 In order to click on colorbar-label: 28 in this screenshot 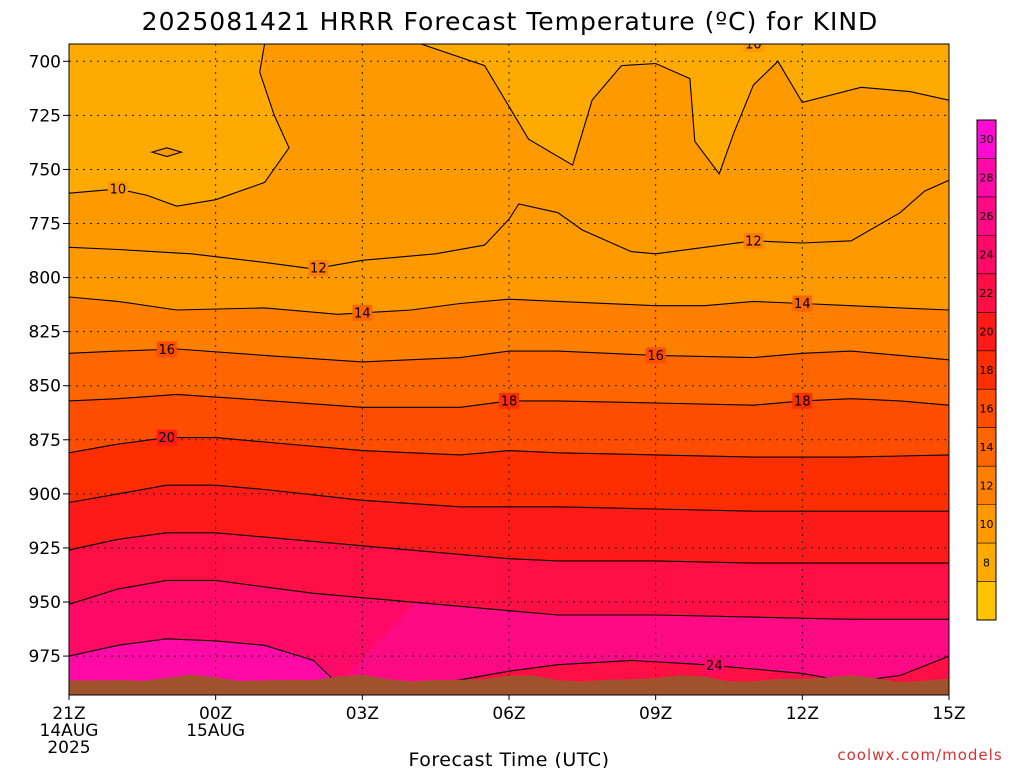, I will do `click(987, 178)`.